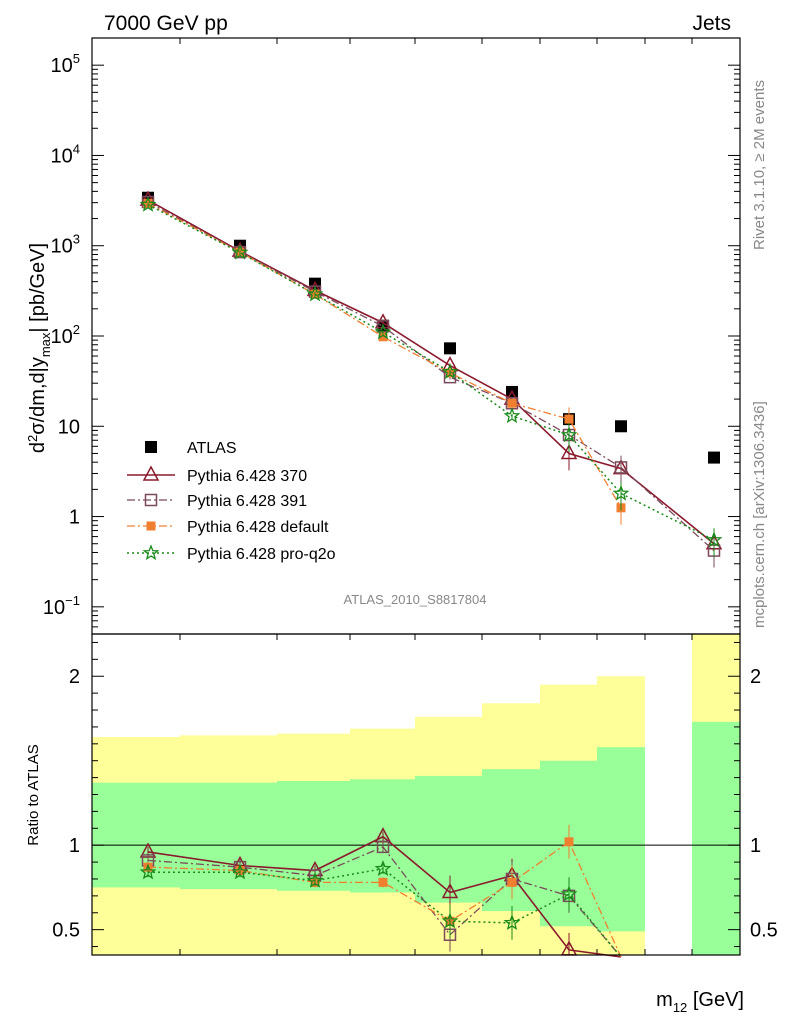 The image size is (786, 1024). I want to click on ratio-y-tick-label-right: 1, so click(755, 846).